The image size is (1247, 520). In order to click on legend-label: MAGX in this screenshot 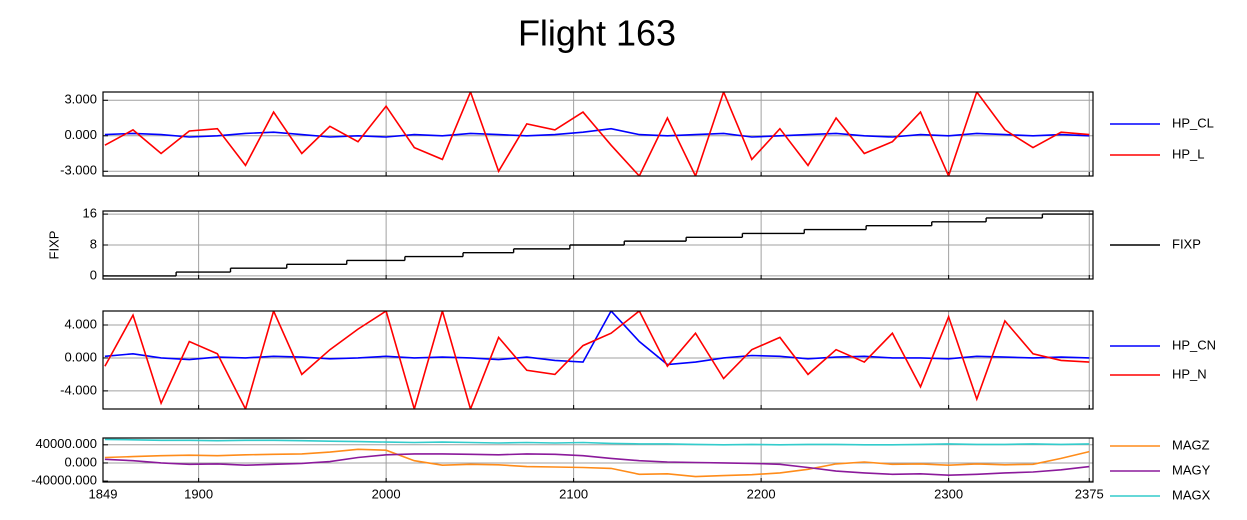, I will do `click(1191, 494)`.